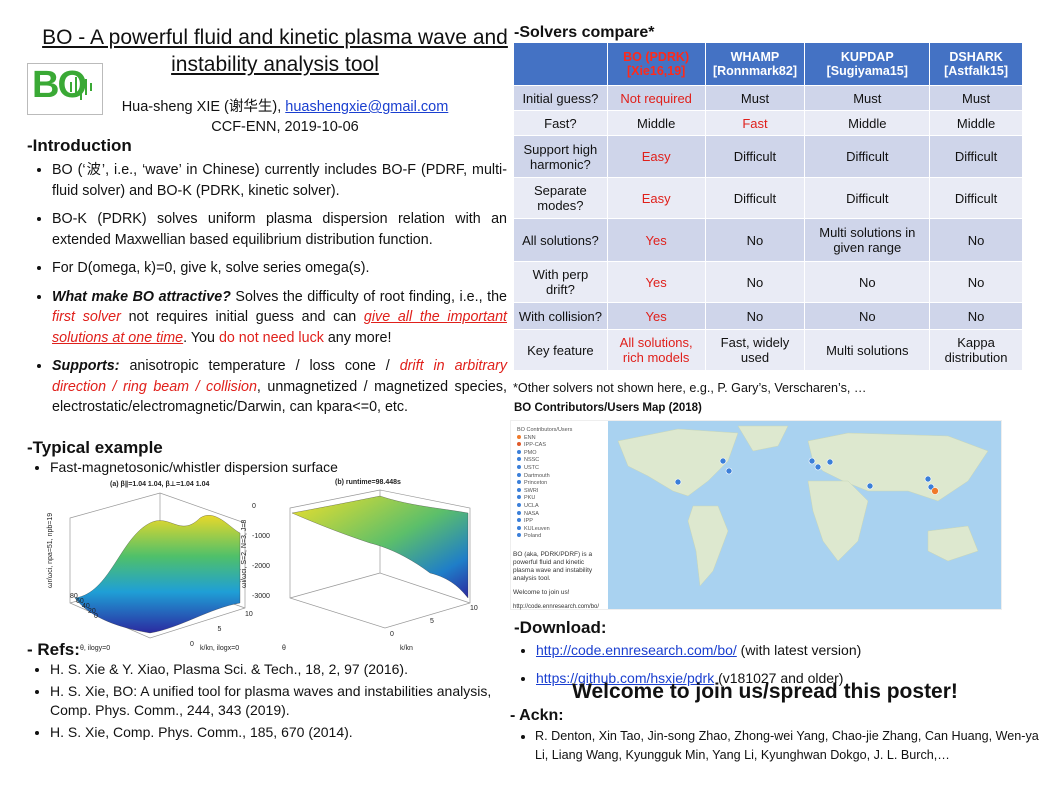 The height and width of the screenshot is (787, 1050). Describe the element at coordinates (636, 650) in the screenshot. I see `text-segment: http://code.ennresearch.com/bo/` at that location.